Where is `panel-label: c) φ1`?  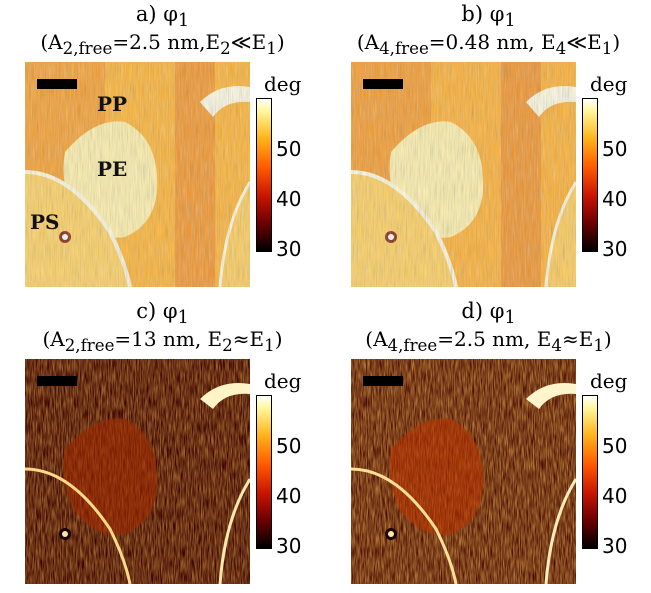
panel-label: c) φ1 is located at coordinates (162, 314).